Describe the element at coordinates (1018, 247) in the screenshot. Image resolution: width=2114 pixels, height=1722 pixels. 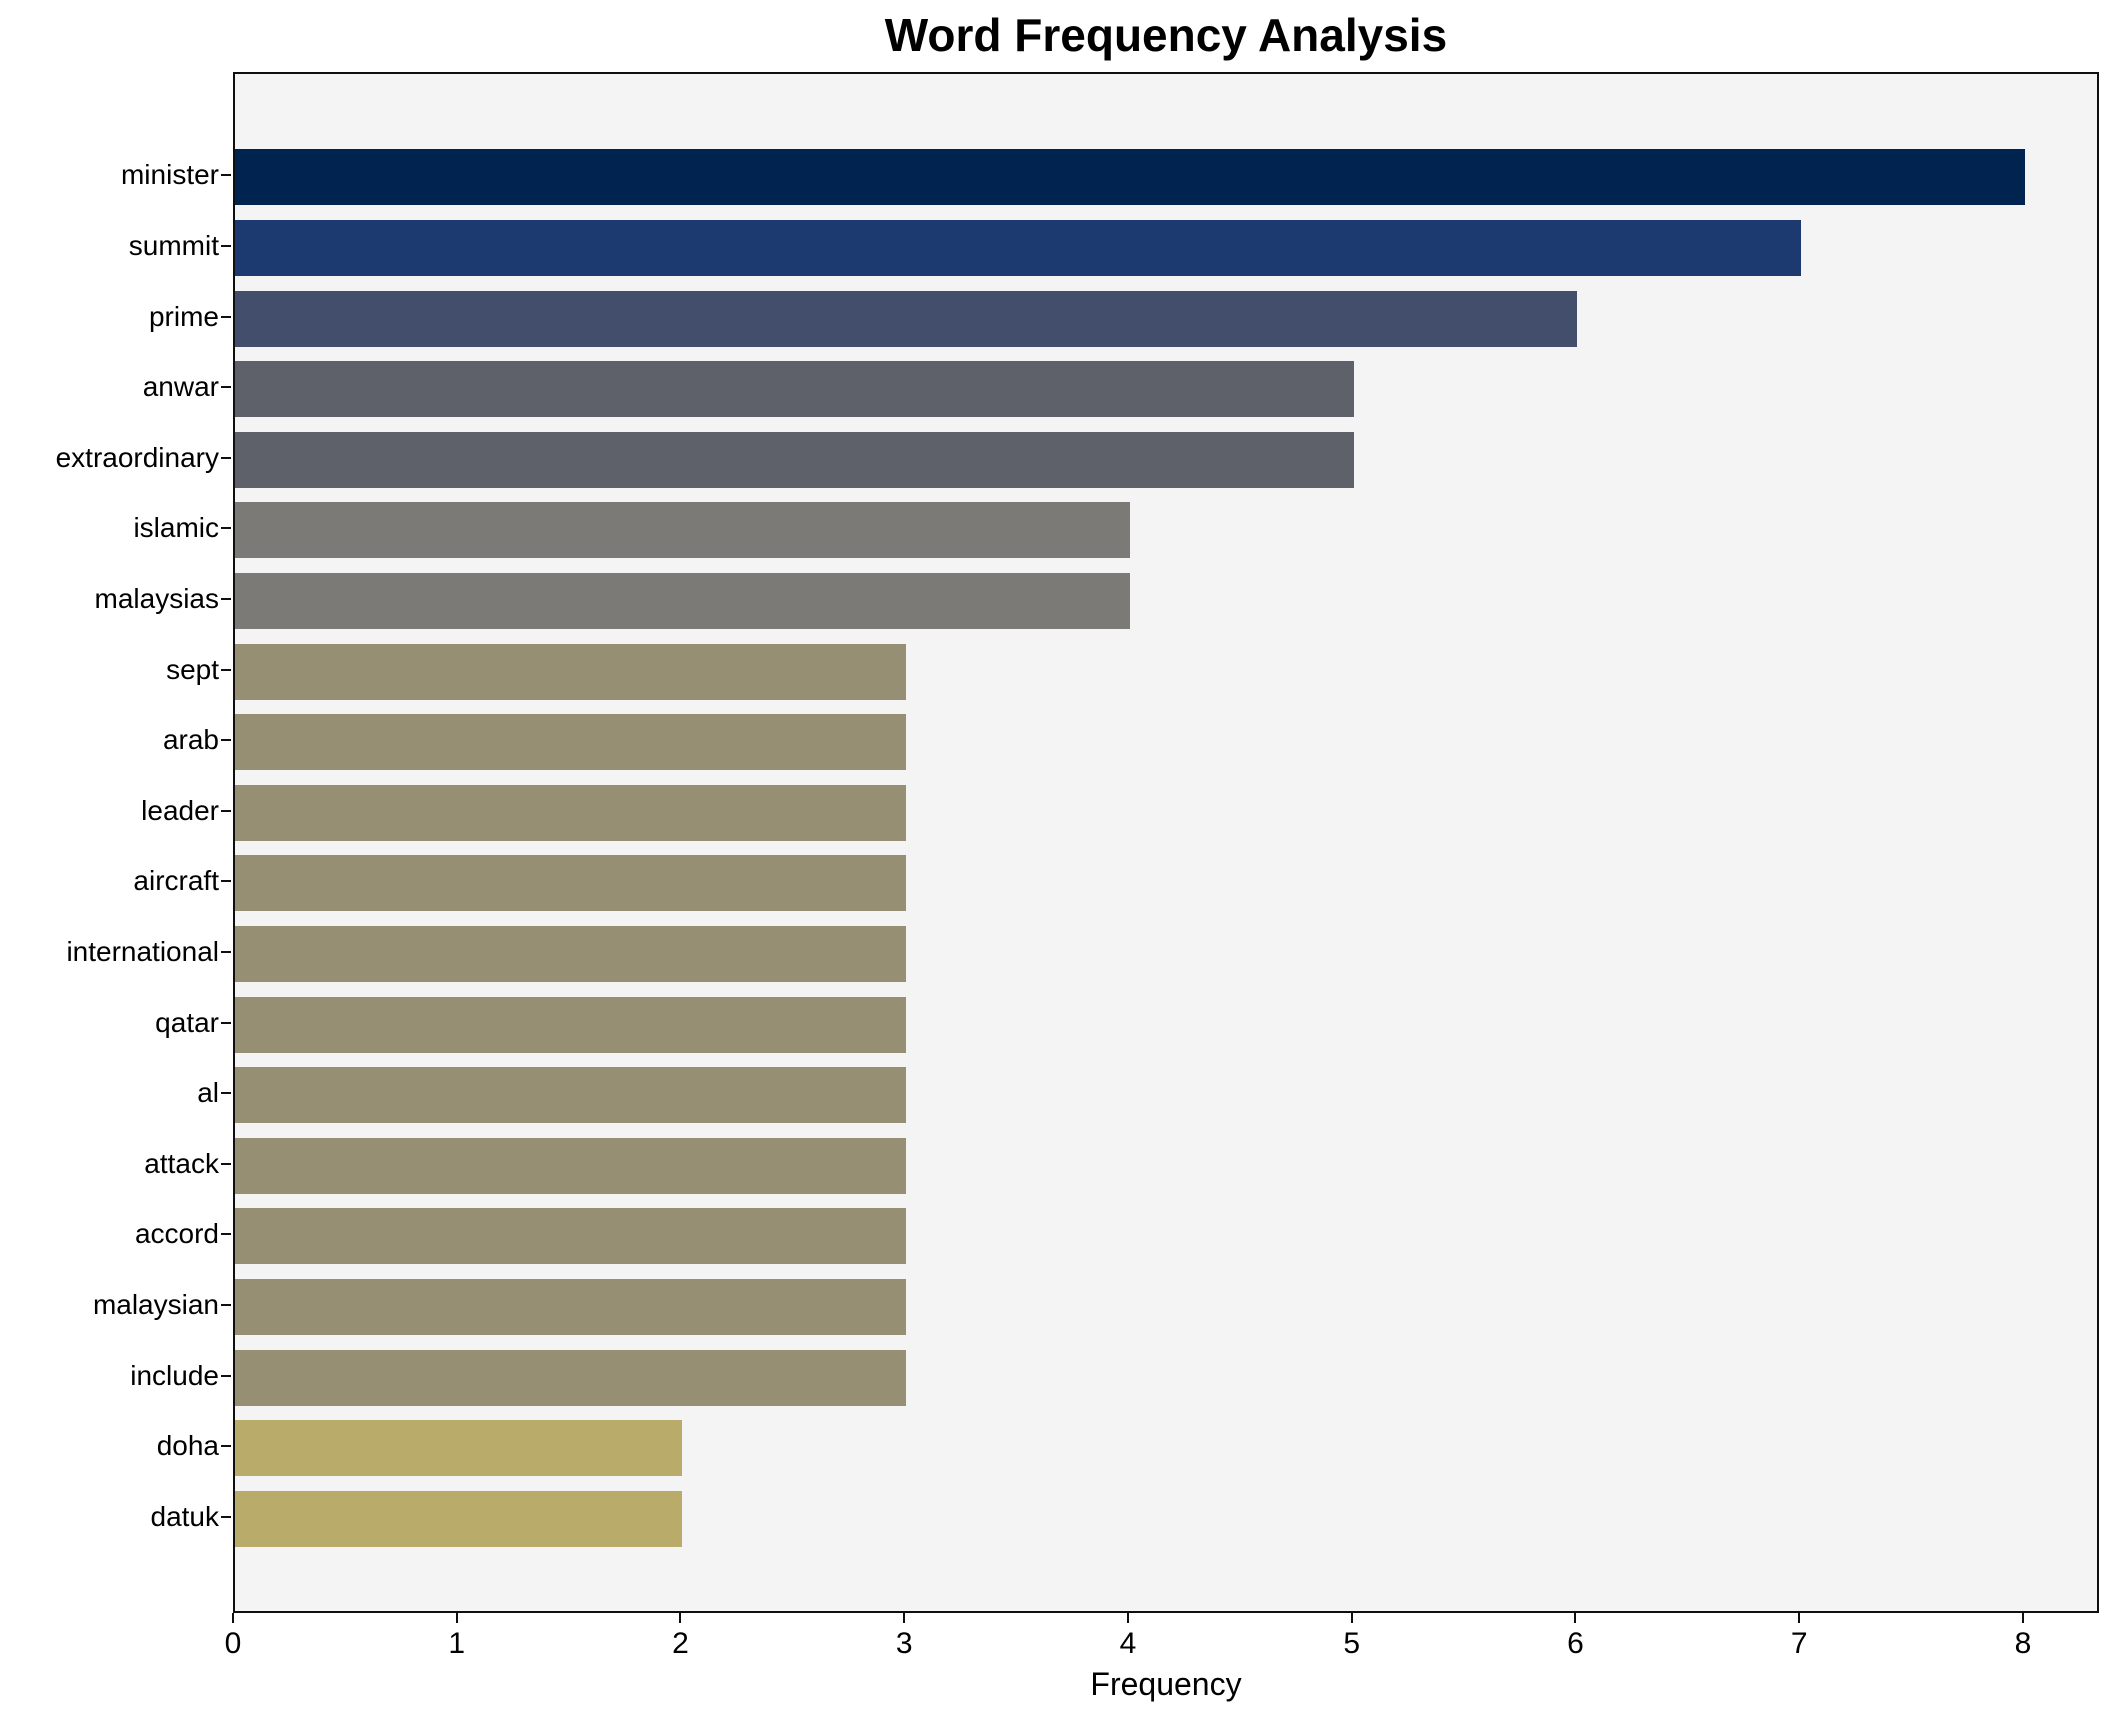
I see `bar-summit` at that location.